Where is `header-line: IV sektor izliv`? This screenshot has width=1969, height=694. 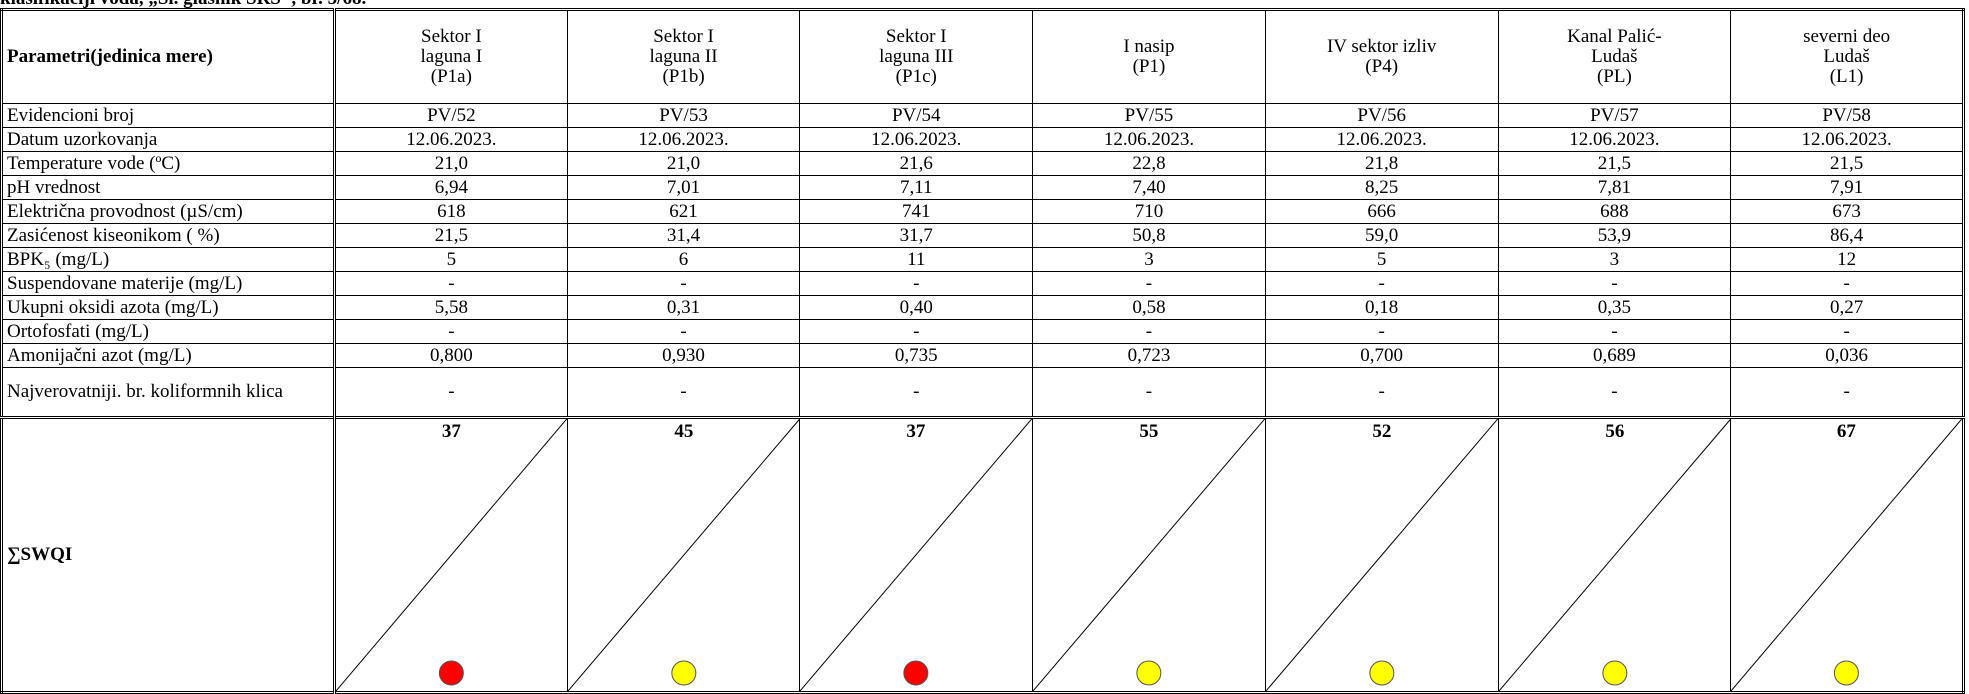 header-line: IV sektor izliv is located at coordinates (1381, 46).